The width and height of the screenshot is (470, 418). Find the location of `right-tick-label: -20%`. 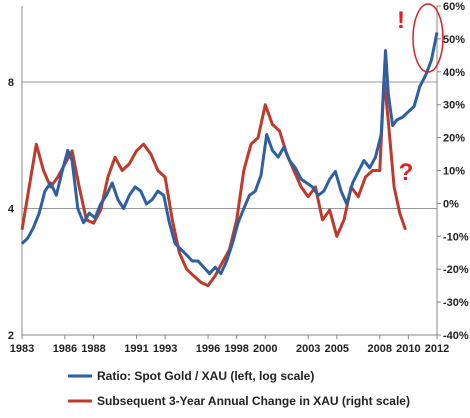

right-tick-label: -20% is located at coordinates (456, 270).